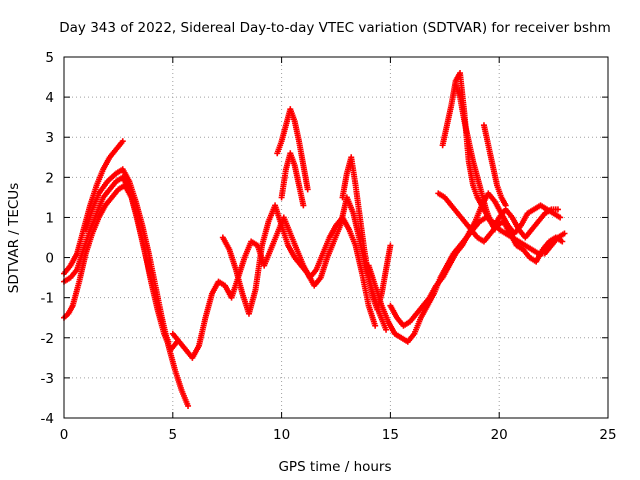 The height and width of the screenshot is (480, 640). What do you see at coordinates (475, 157) in the screenshot?
I see `series-s14` at bounding box center [475, 157].